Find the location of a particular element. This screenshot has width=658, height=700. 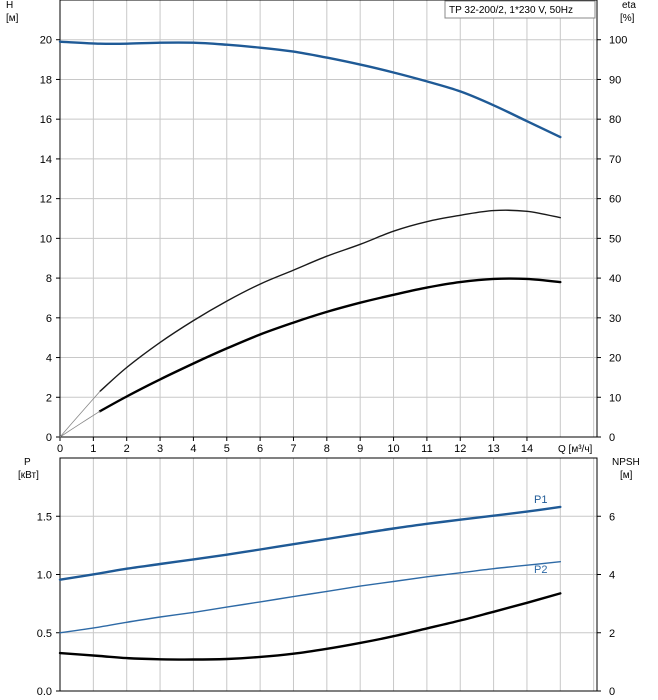

y-tick-label-right: 90 is located at coordinates (615, 80).